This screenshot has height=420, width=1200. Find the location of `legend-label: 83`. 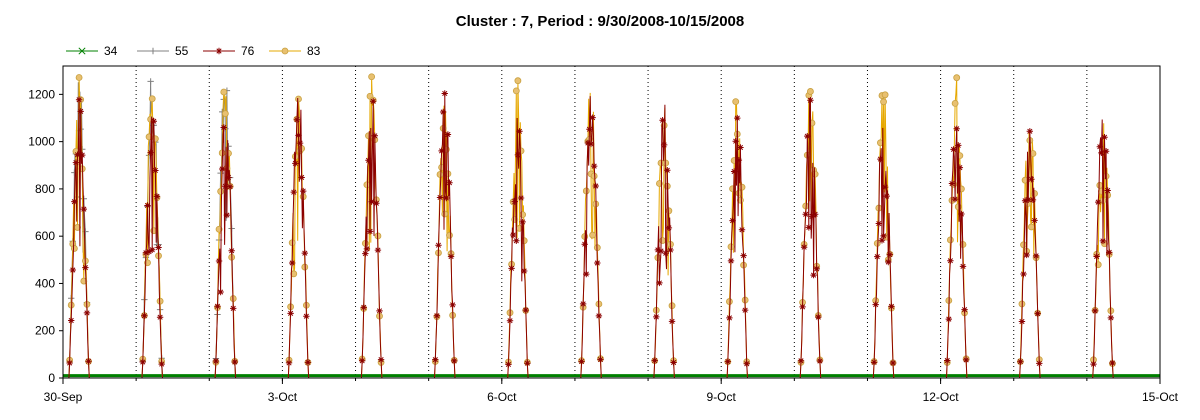

legend-label: 83 is located at coordinates (314, 51).